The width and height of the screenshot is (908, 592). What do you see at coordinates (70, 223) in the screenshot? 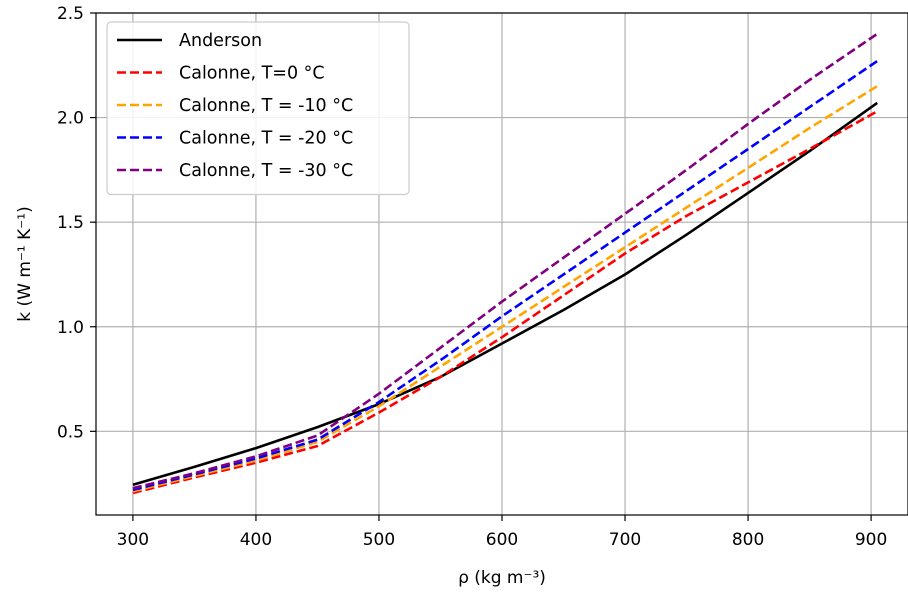
I see `y-tick-label: 1.5` at bounding box center [70, 223].